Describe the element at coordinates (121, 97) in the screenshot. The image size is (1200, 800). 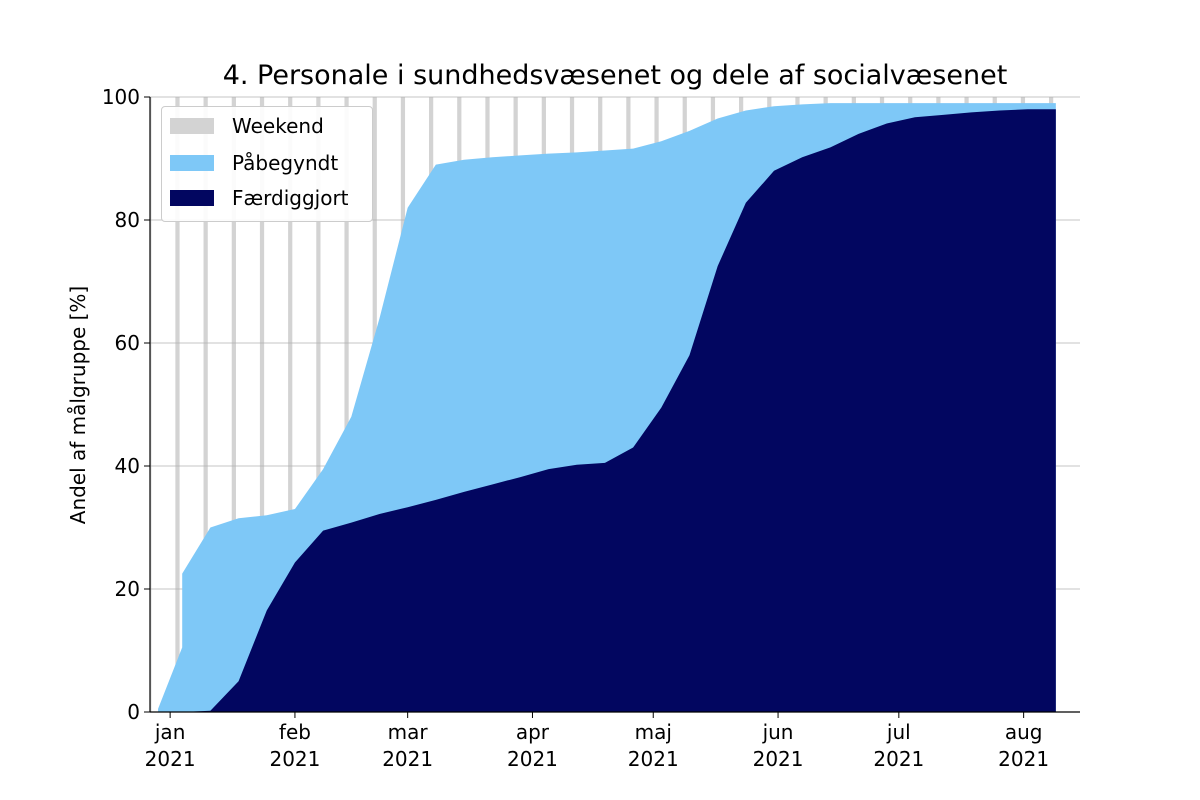
I see `y-tick-label: 100` at that location.